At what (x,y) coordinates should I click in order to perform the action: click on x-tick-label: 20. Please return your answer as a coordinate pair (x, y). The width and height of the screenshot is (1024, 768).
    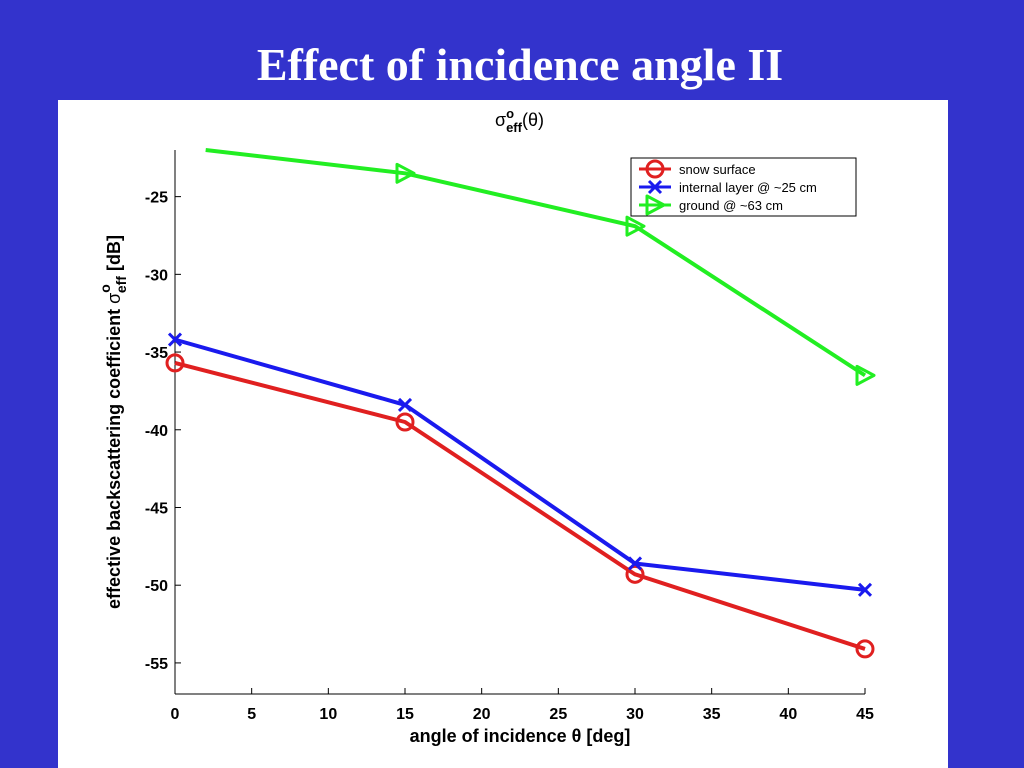
    Looking at the image, I should click on (482, 714).